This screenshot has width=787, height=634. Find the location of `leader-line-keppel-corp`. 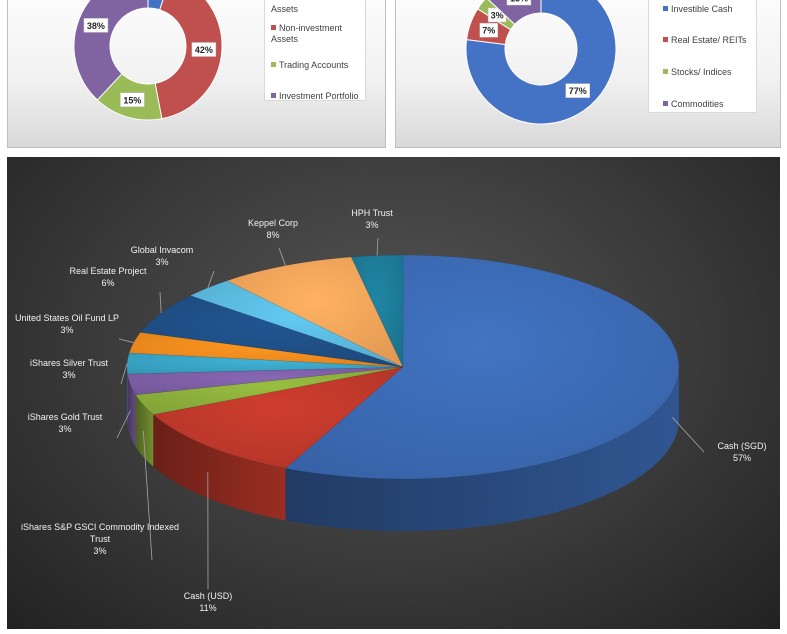

leader-line-keppel-corp is located at coordinates (282, 257).